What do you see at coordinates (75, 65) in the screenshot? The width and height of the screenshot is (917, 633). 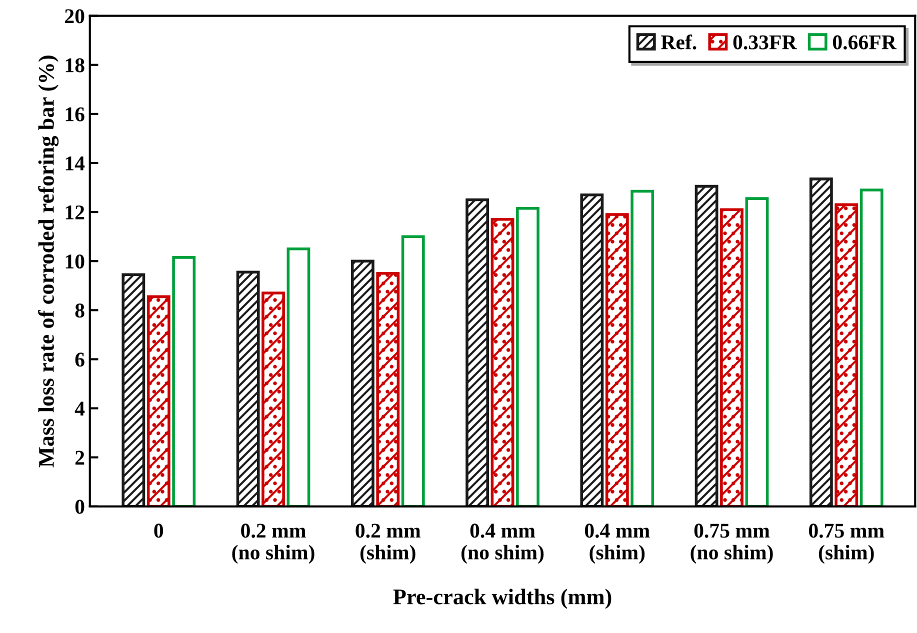 I see `y-tick-label: 18` at bounding box center [75, 65].